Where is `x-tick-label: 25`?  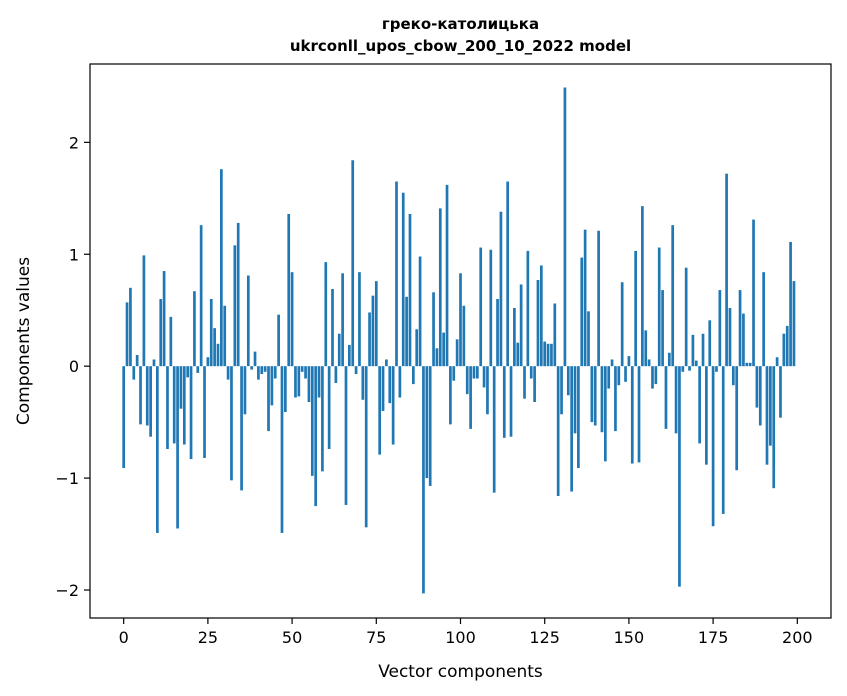 x-tick-label: 25 is located at coordinates (208, 637).